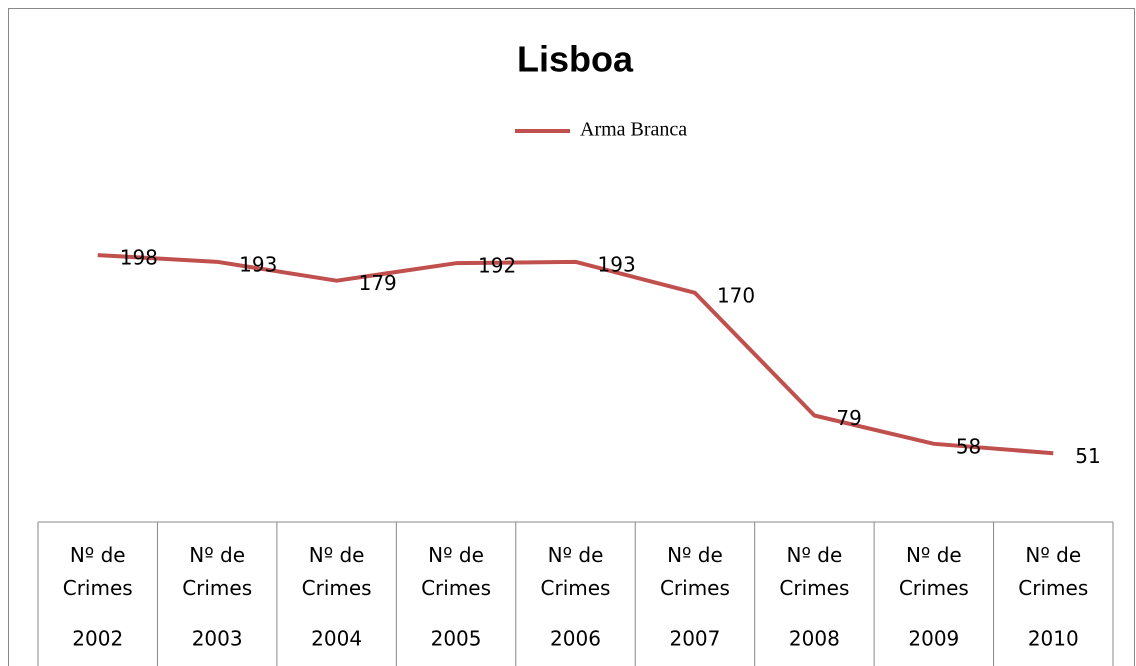 This screenshot has width=1136, height=666. I want to click on x-group-label: 2007, so click(694, 639).